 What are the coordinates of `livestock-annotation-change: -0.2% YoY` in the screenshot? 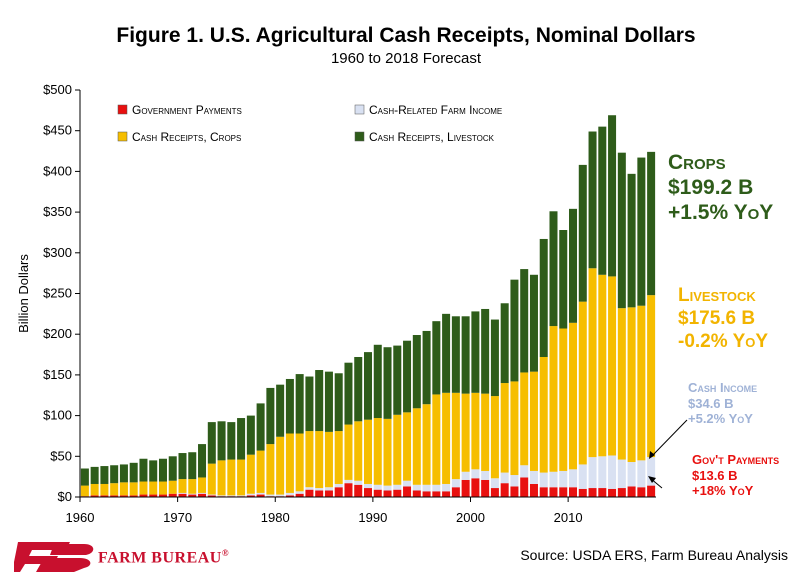 It's located at (723, 341).